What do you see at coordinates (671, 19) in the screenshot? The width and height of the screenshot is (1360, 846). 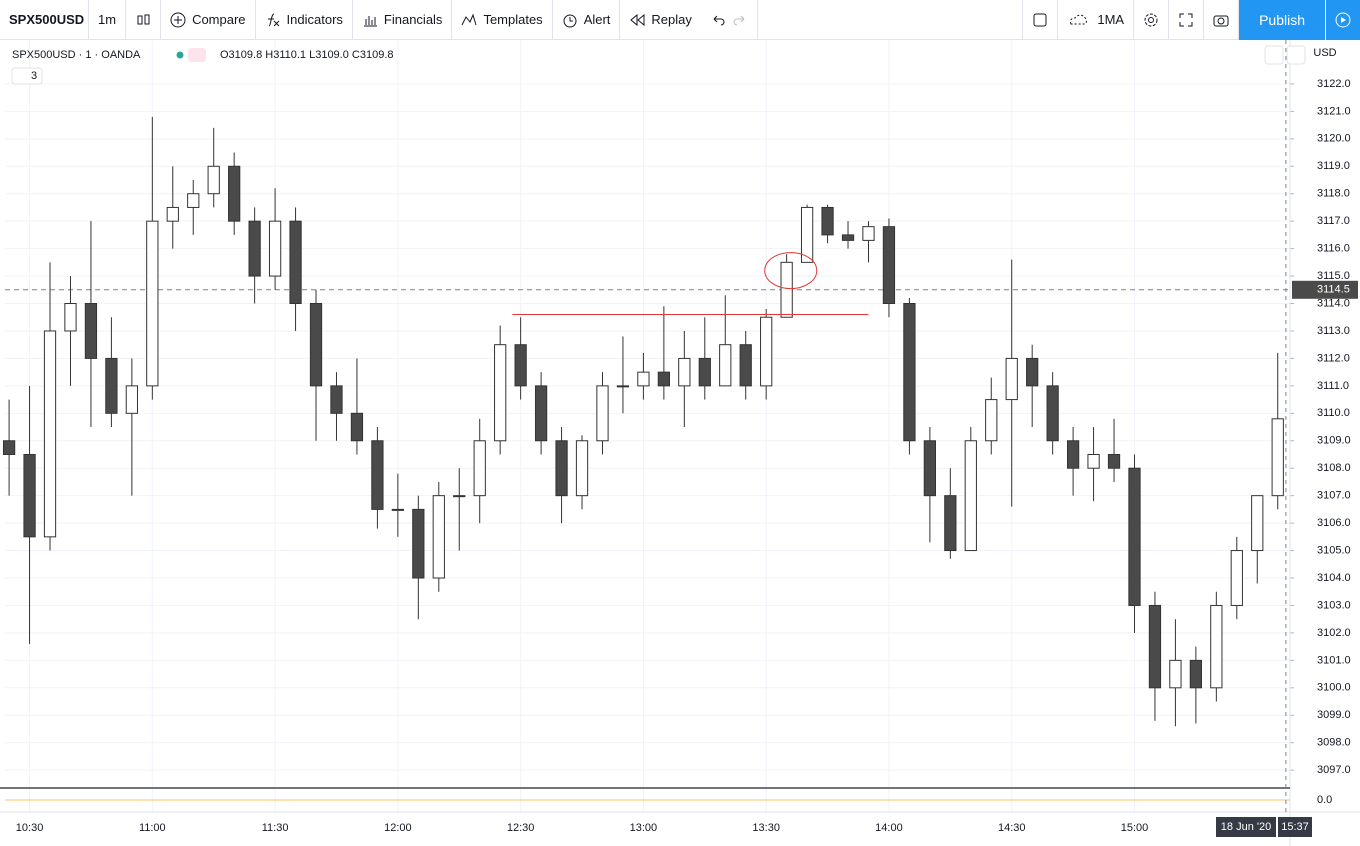 I see `label: Replay` at bounding box center [671, 19].